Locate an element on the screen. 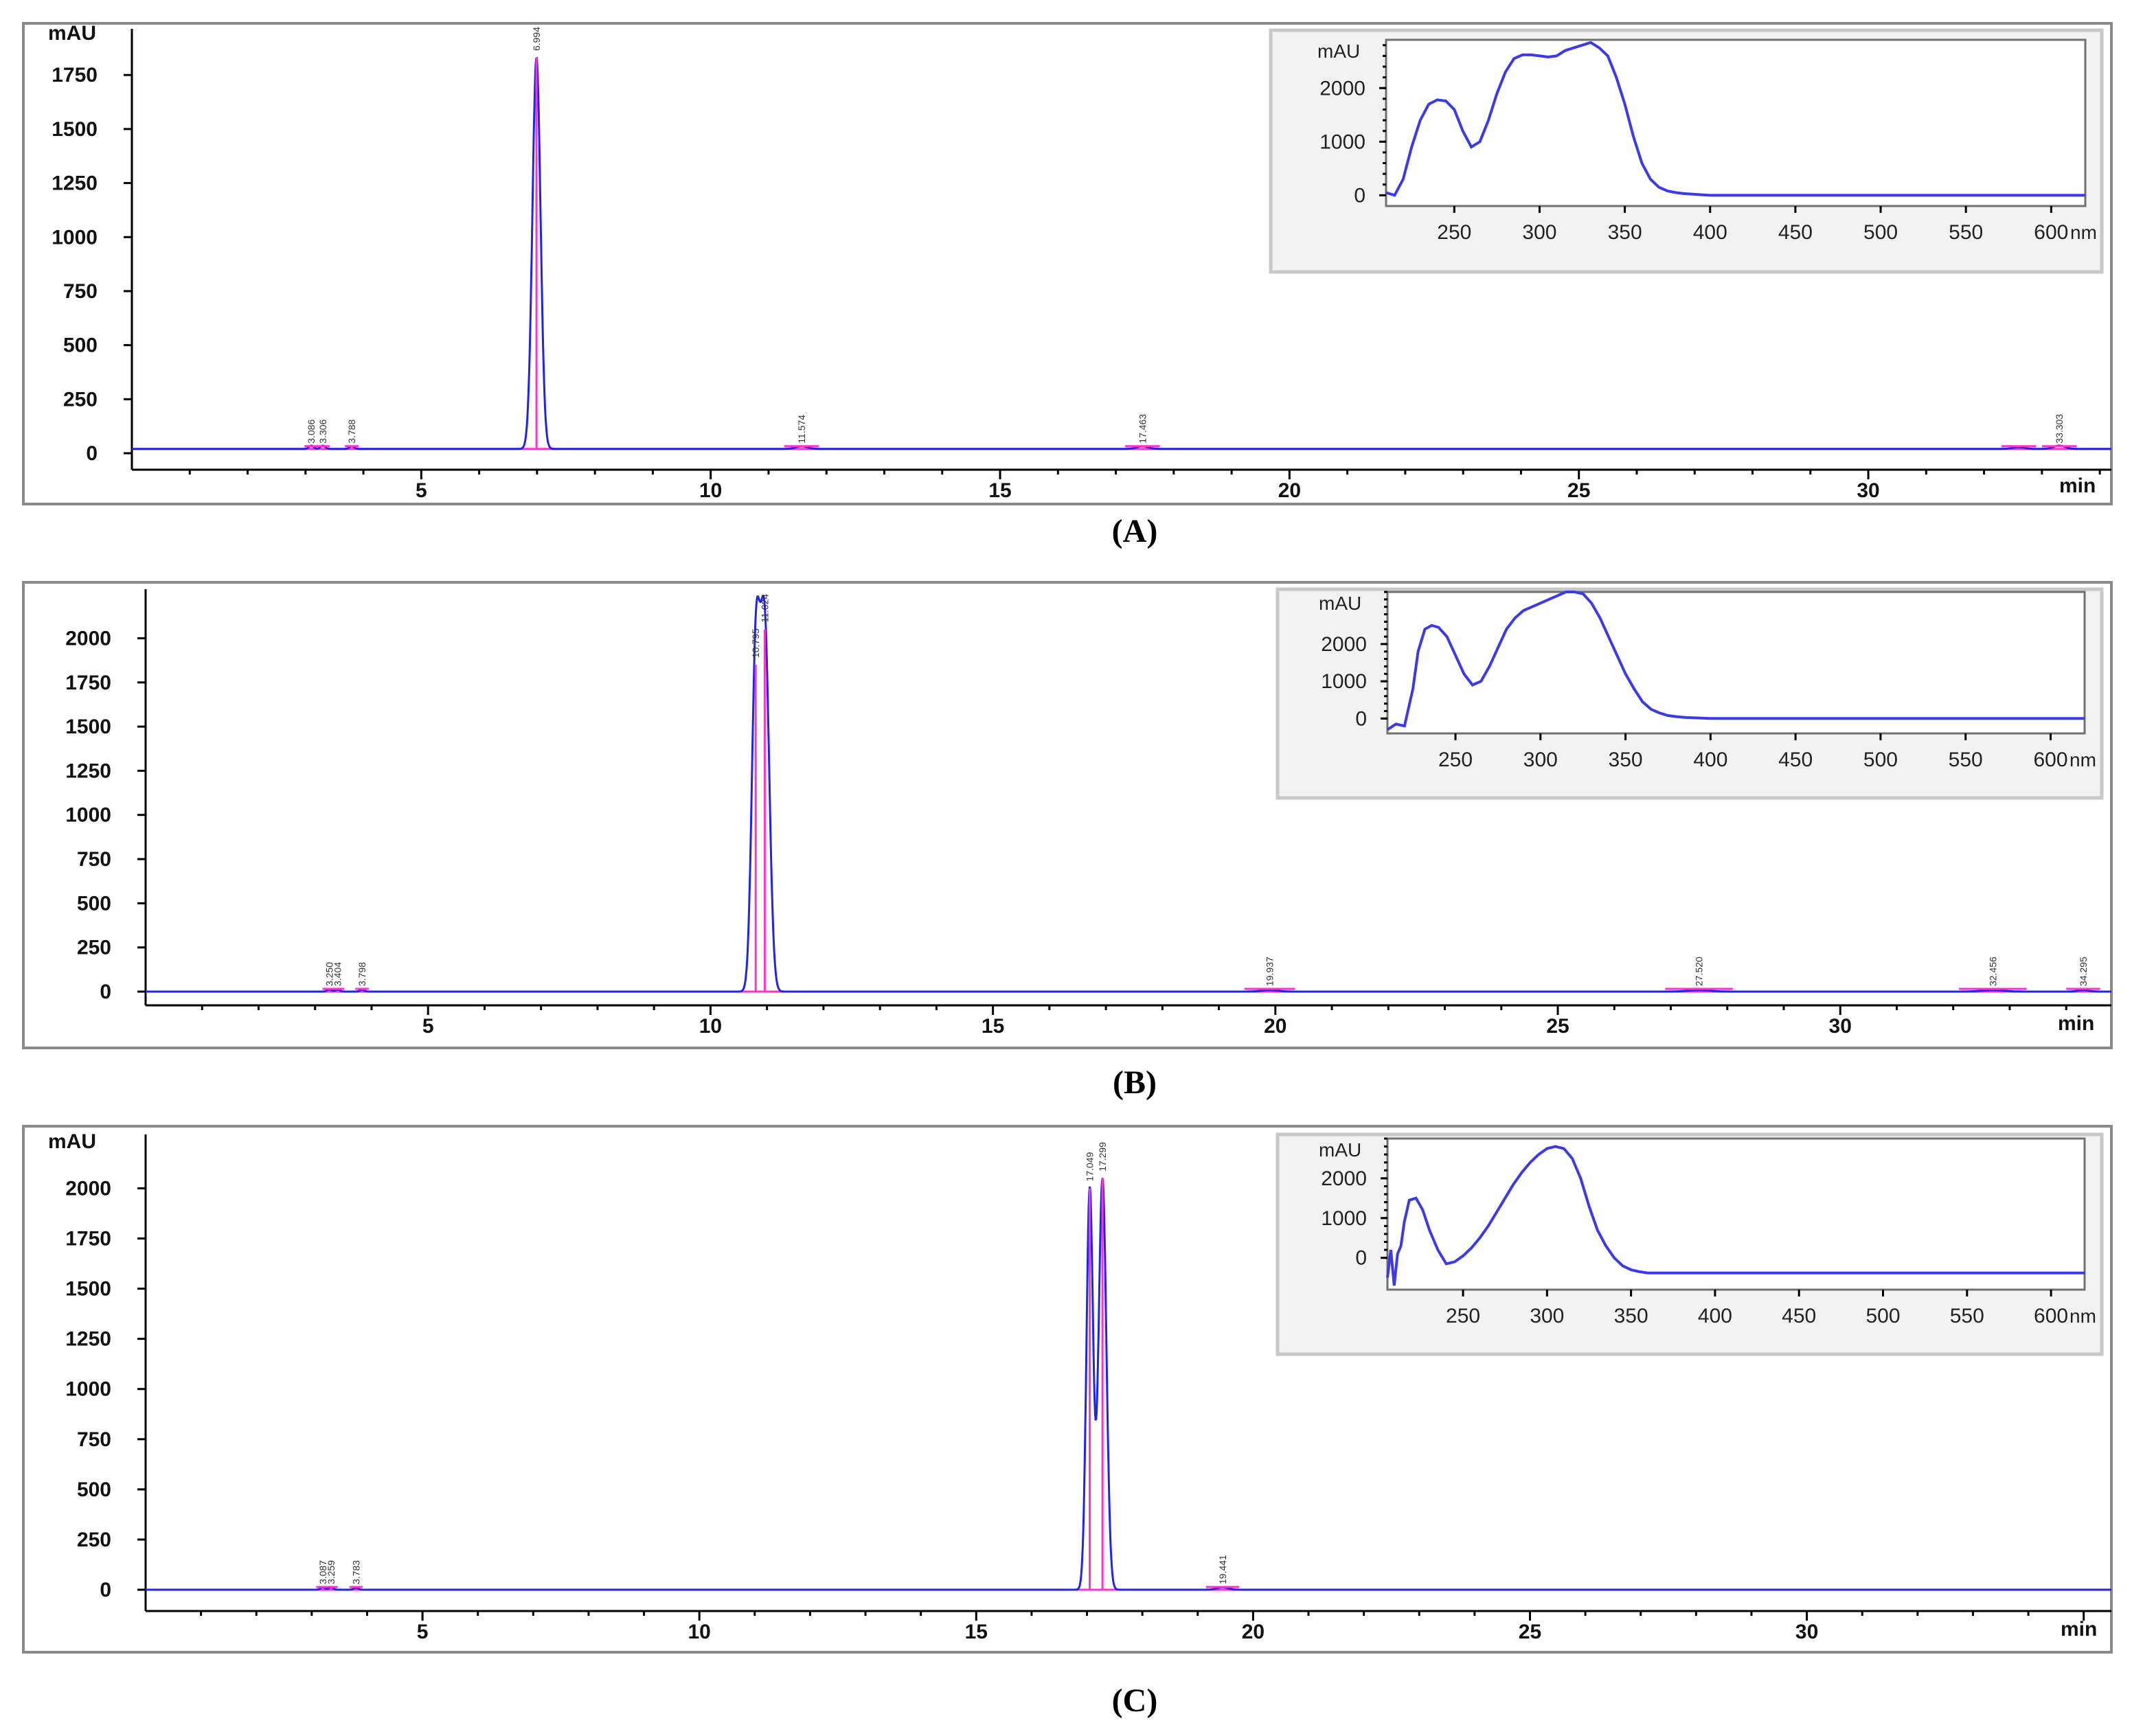 Image resolution: width=2132 pixels, height=1736 pixels. peak-label: 10.795 is located at coordinates (755, 643).